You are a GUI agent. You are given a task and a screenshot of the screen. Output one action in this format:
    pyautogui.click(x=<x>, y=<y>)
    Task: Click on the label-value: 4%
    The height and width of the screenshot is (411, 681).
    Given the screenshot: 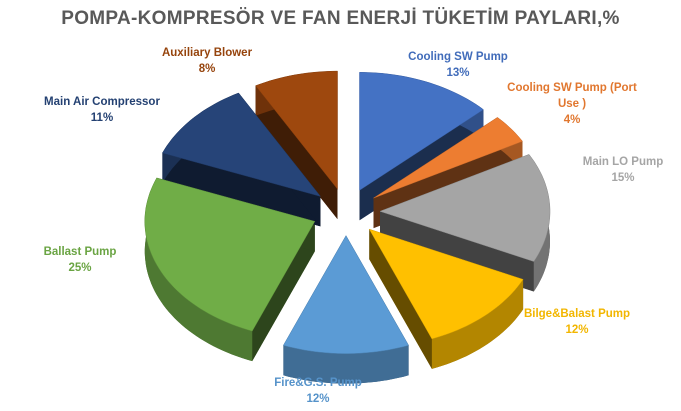 What is the action you would take?
    pyautogui.click(x=572, y=120)
    